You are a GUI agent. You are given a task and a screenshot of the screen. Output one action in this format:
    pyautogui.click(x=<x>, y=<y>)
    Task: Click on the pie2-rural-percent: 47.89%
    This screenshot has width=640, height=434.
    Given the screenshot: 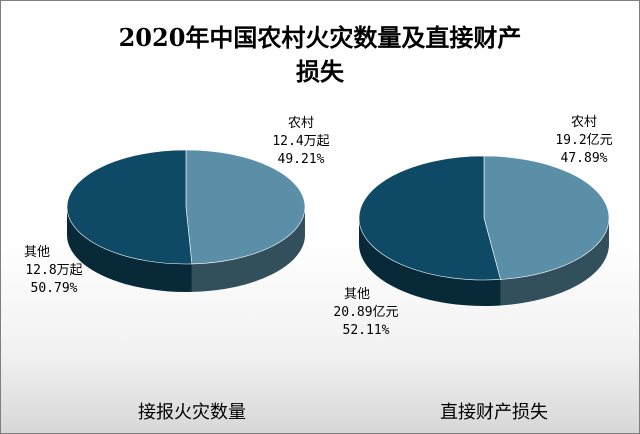 What is the action you would take?
    pyautogui.click(x=584, y=158)
    